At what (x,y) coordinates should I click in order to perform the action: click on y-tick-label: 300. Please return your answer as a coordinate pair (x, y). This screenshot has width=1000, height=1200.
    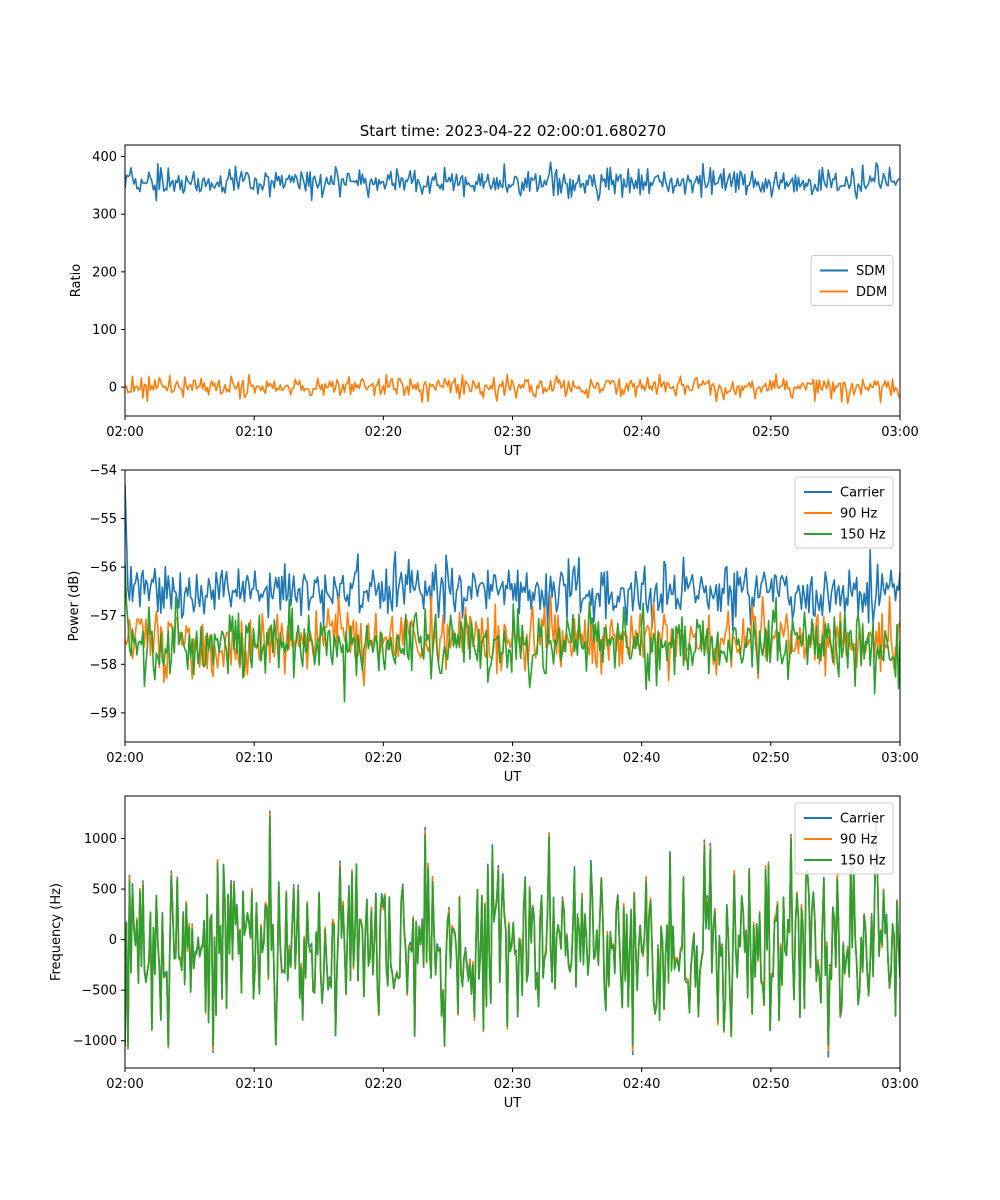
    Looking at the image, I should click on (104, 215).